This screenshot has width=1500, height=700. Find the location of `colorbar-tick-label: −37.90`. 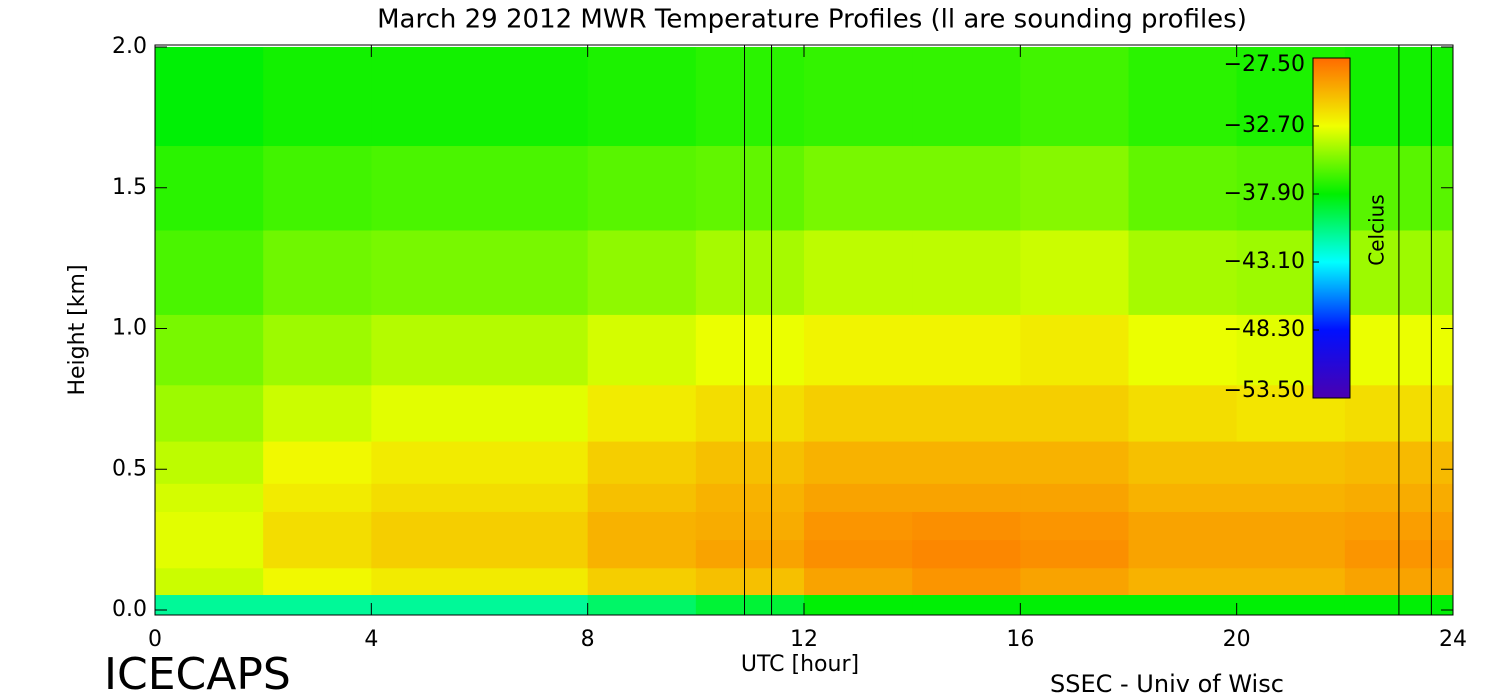

colorbar-tick-label: −37.90 is located at coordinates (1264, 193).